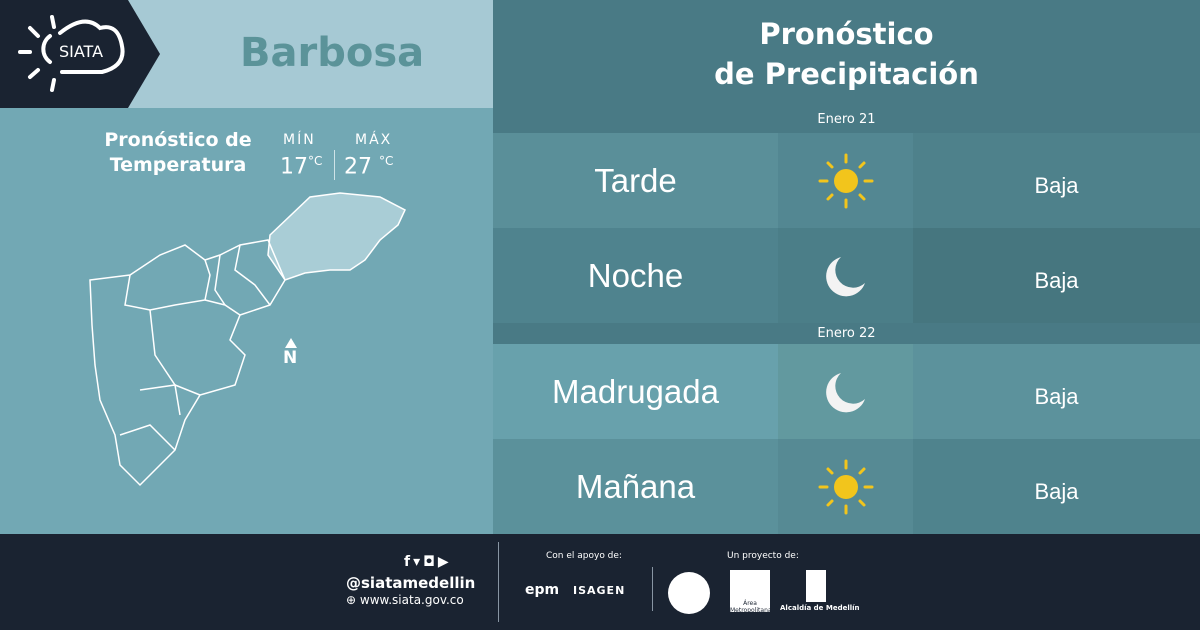 The image size is (1200, 630). Describe the element at coordinates (816, 586) in the screenshot. I see `medellin-shield` at that location.